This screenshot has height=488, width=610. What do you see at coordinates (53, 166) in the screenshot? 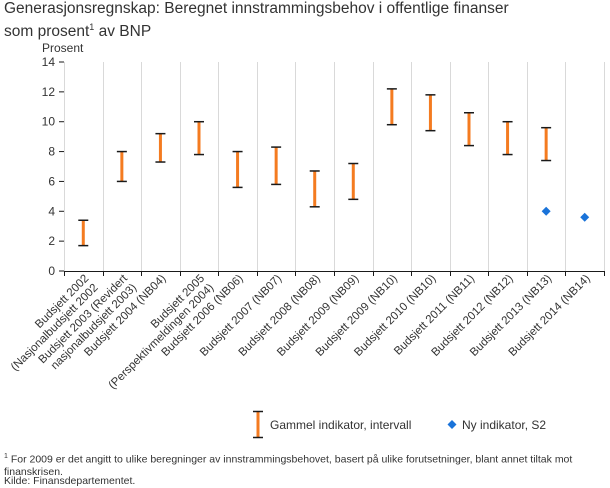
I see `y-axis: 0 2 4 6 8 10 12 14` at bounding box center [53, 166].